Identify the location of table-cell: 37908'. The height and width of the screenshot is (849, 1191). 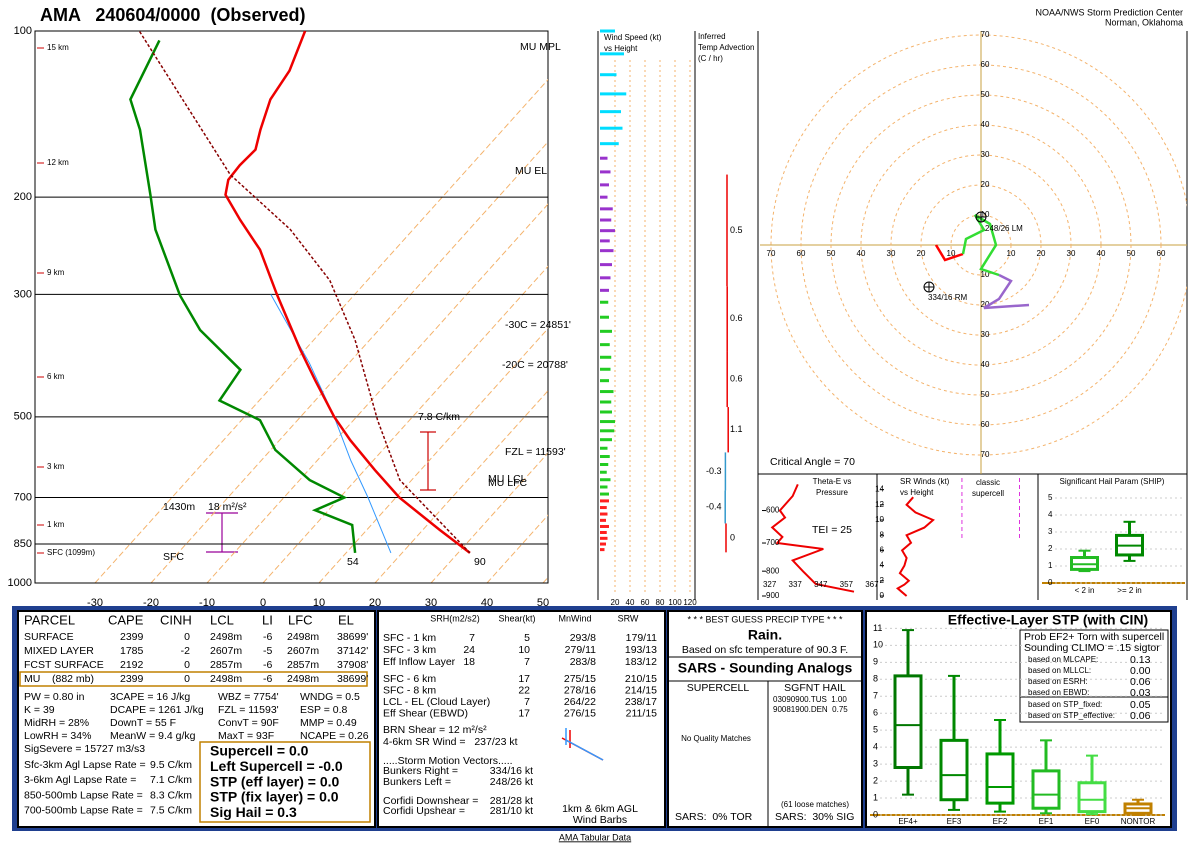
(352, 665).